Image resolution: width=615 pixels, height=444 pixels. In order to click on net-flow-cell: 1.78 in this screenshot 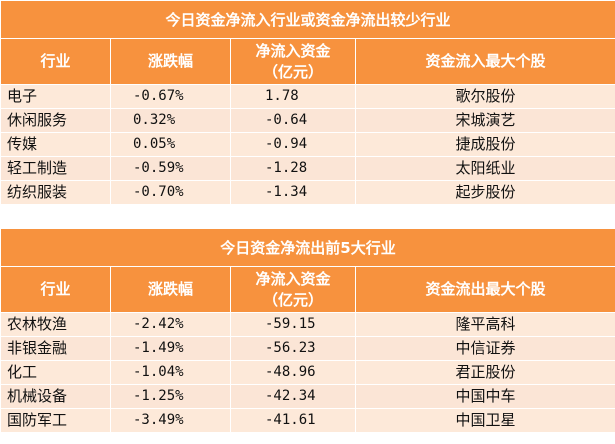, I will do `click(293, 96)`.